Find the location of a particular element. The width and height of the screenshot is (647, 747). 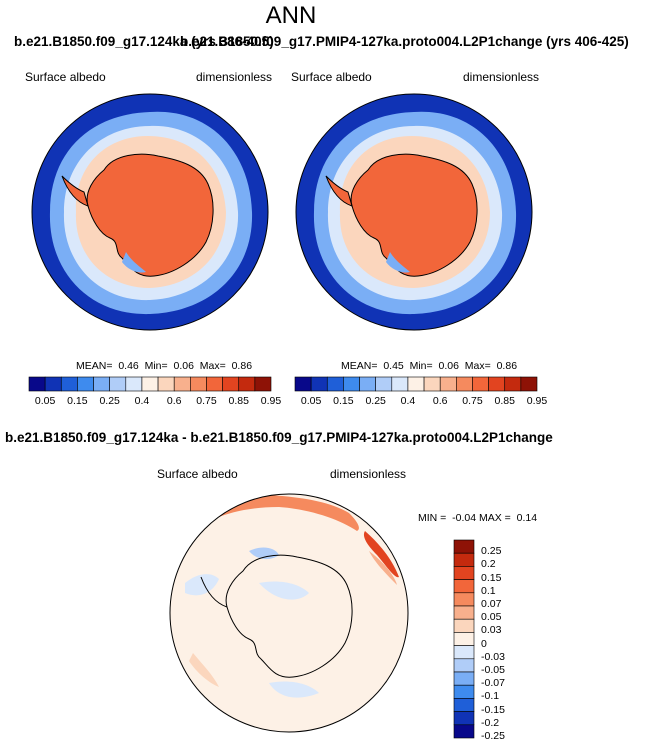

colorbar-tick-label: 0.03 is located at coordinates (491, 630).